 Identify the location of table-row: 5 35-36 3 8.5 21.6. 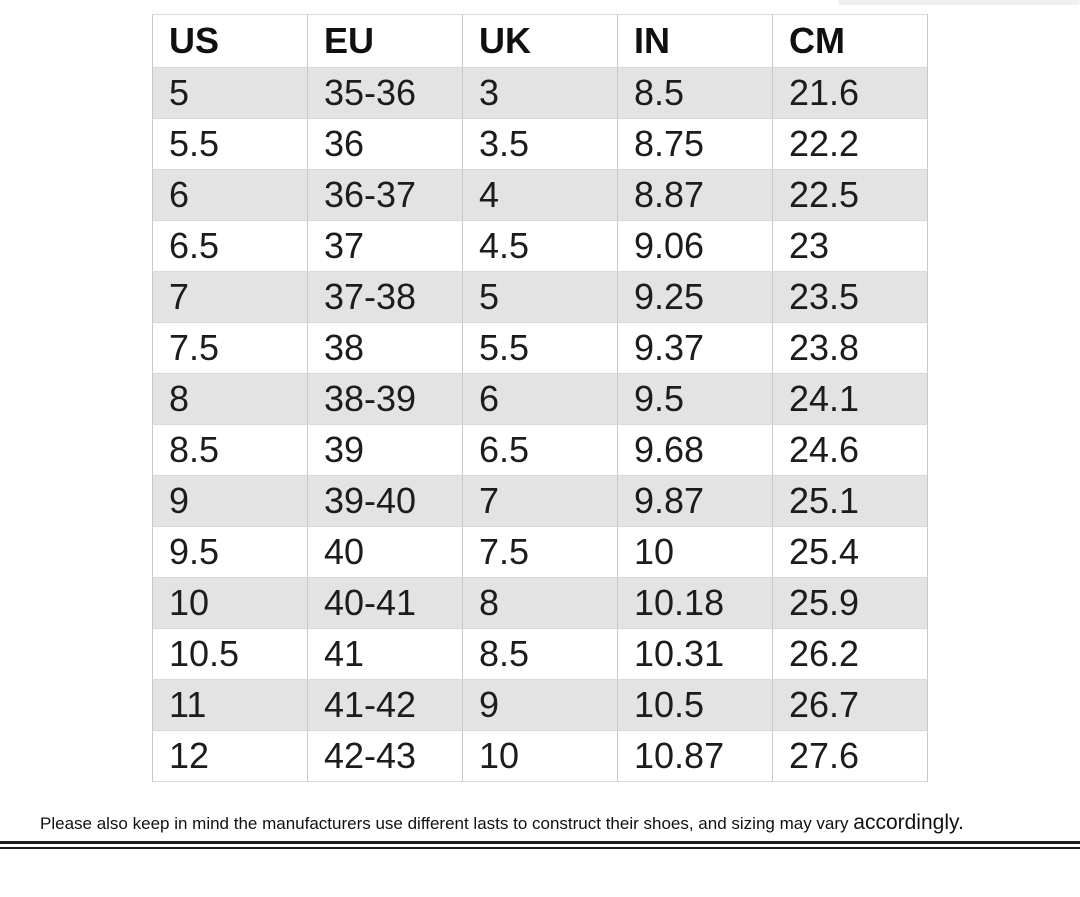
(540, 93).